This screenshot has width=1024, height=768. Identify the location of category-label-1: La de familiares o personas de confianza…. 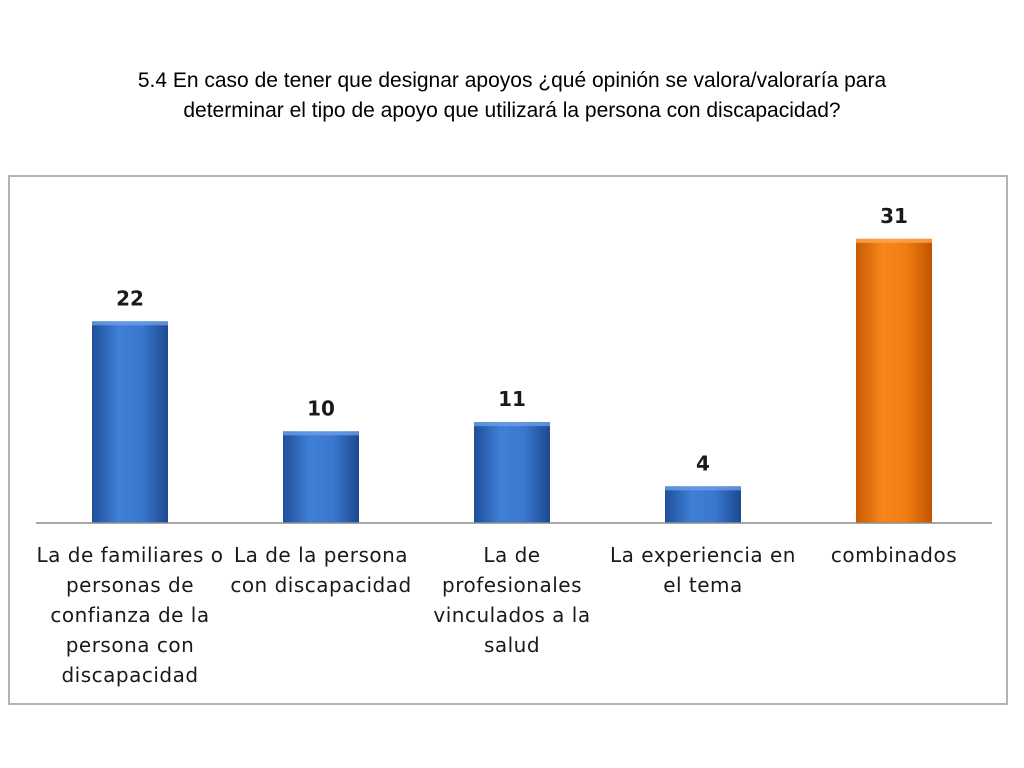
(130, 615).